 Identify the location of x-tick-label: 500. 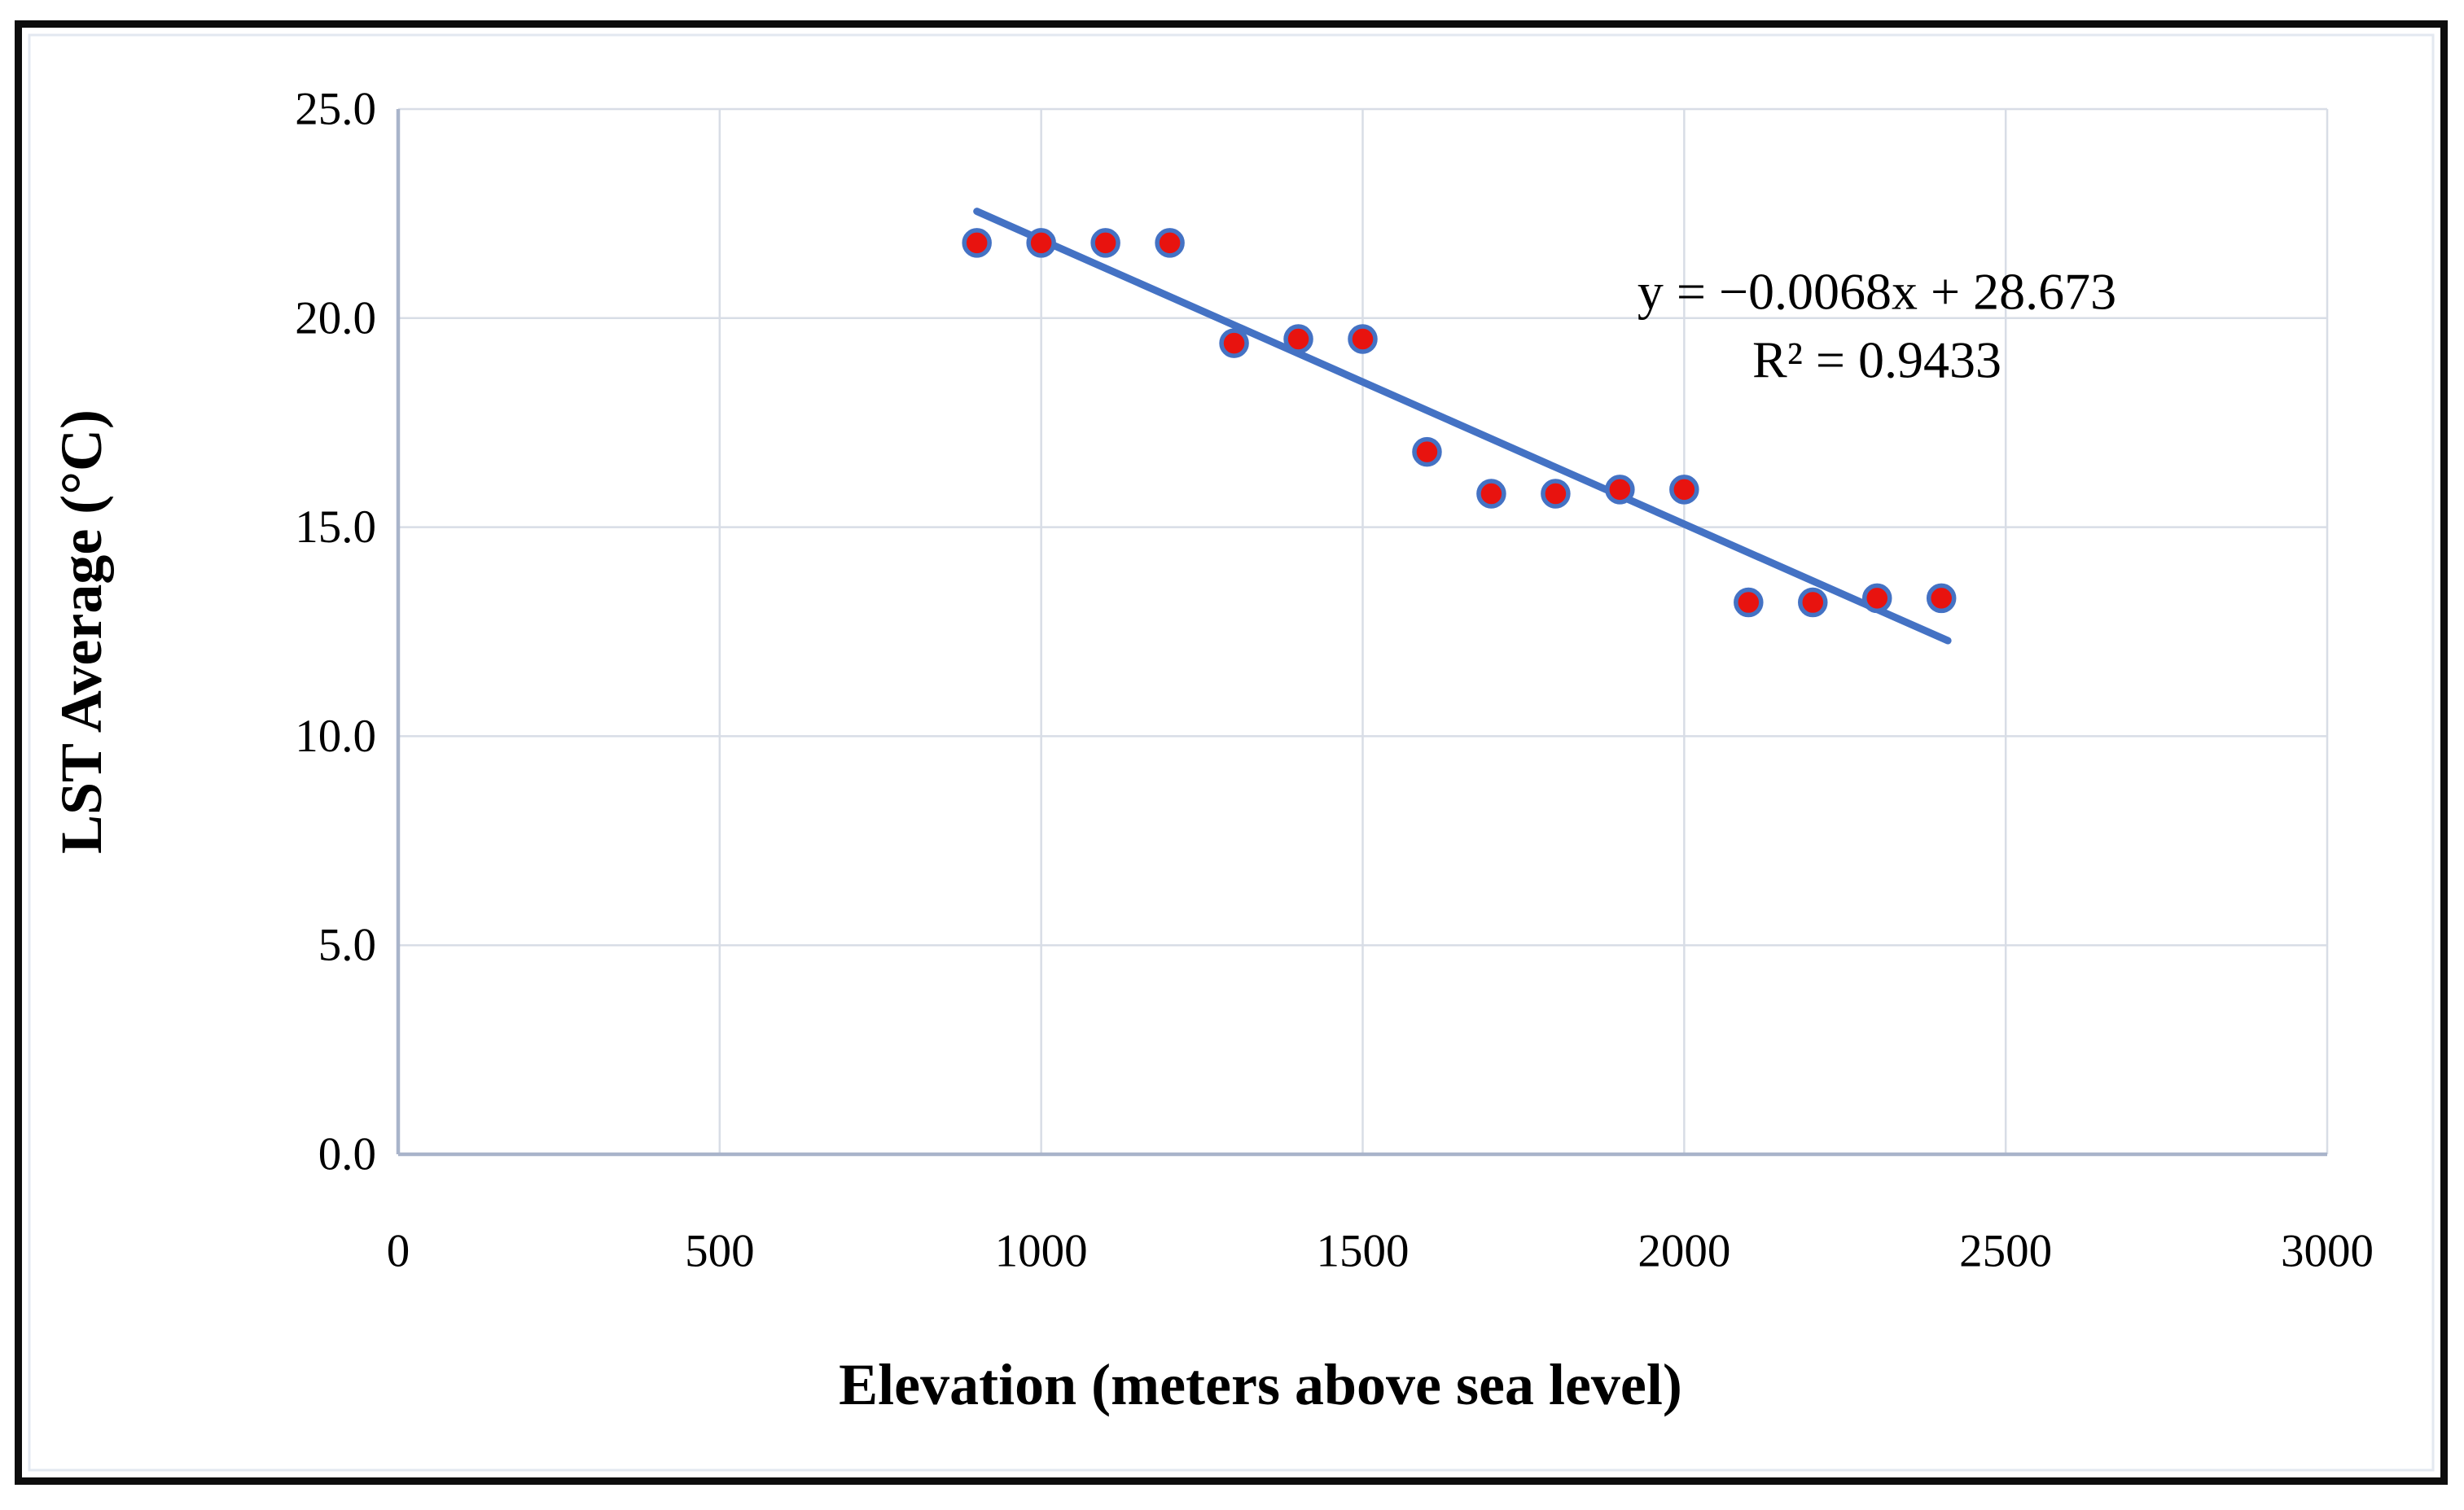
(720, 1251).